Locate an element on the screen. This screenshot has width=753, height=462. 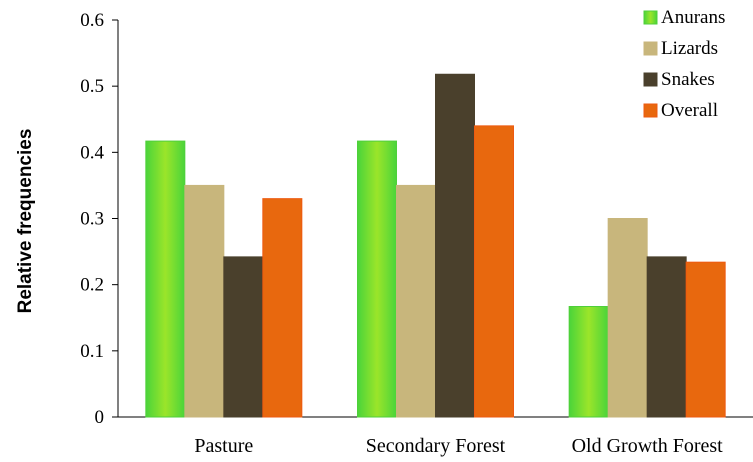
legend-swatch-anurans is located at coordinates (650, 17).